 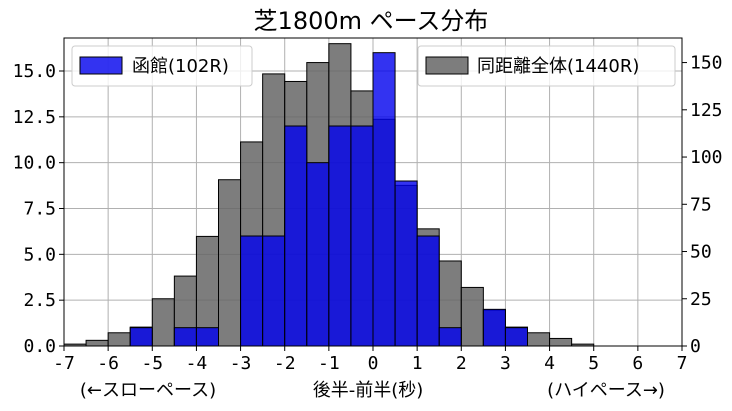 What do you see at coordinates (461, 363) in the screenshot?
I see `x-tick-label: 2` at bounding box center [461, 363].